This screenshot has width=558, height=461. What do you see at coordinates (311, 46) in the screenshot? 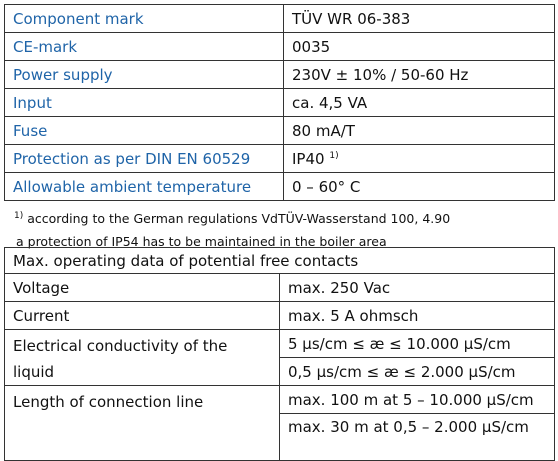
I see `value-text: 0035` at bounding box center [311, 46].